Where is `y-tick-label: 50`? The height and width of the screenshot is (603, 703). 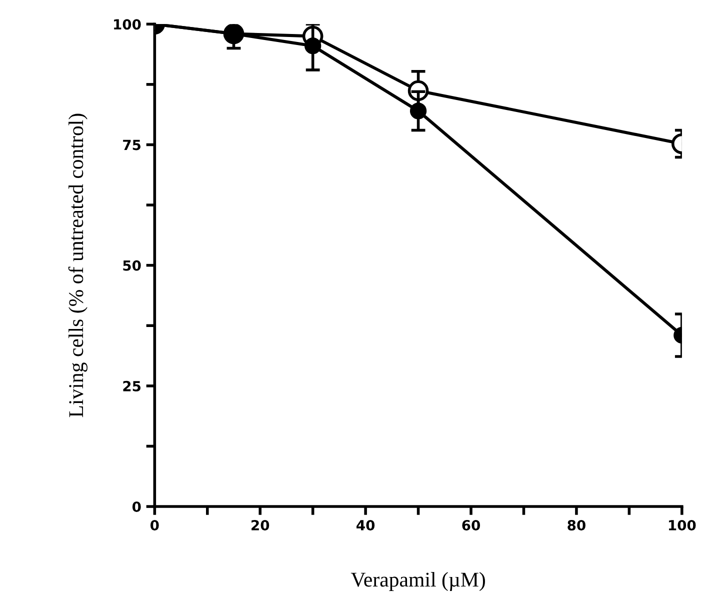 y-tick-label: 50 is located at coordinates (132, 265).